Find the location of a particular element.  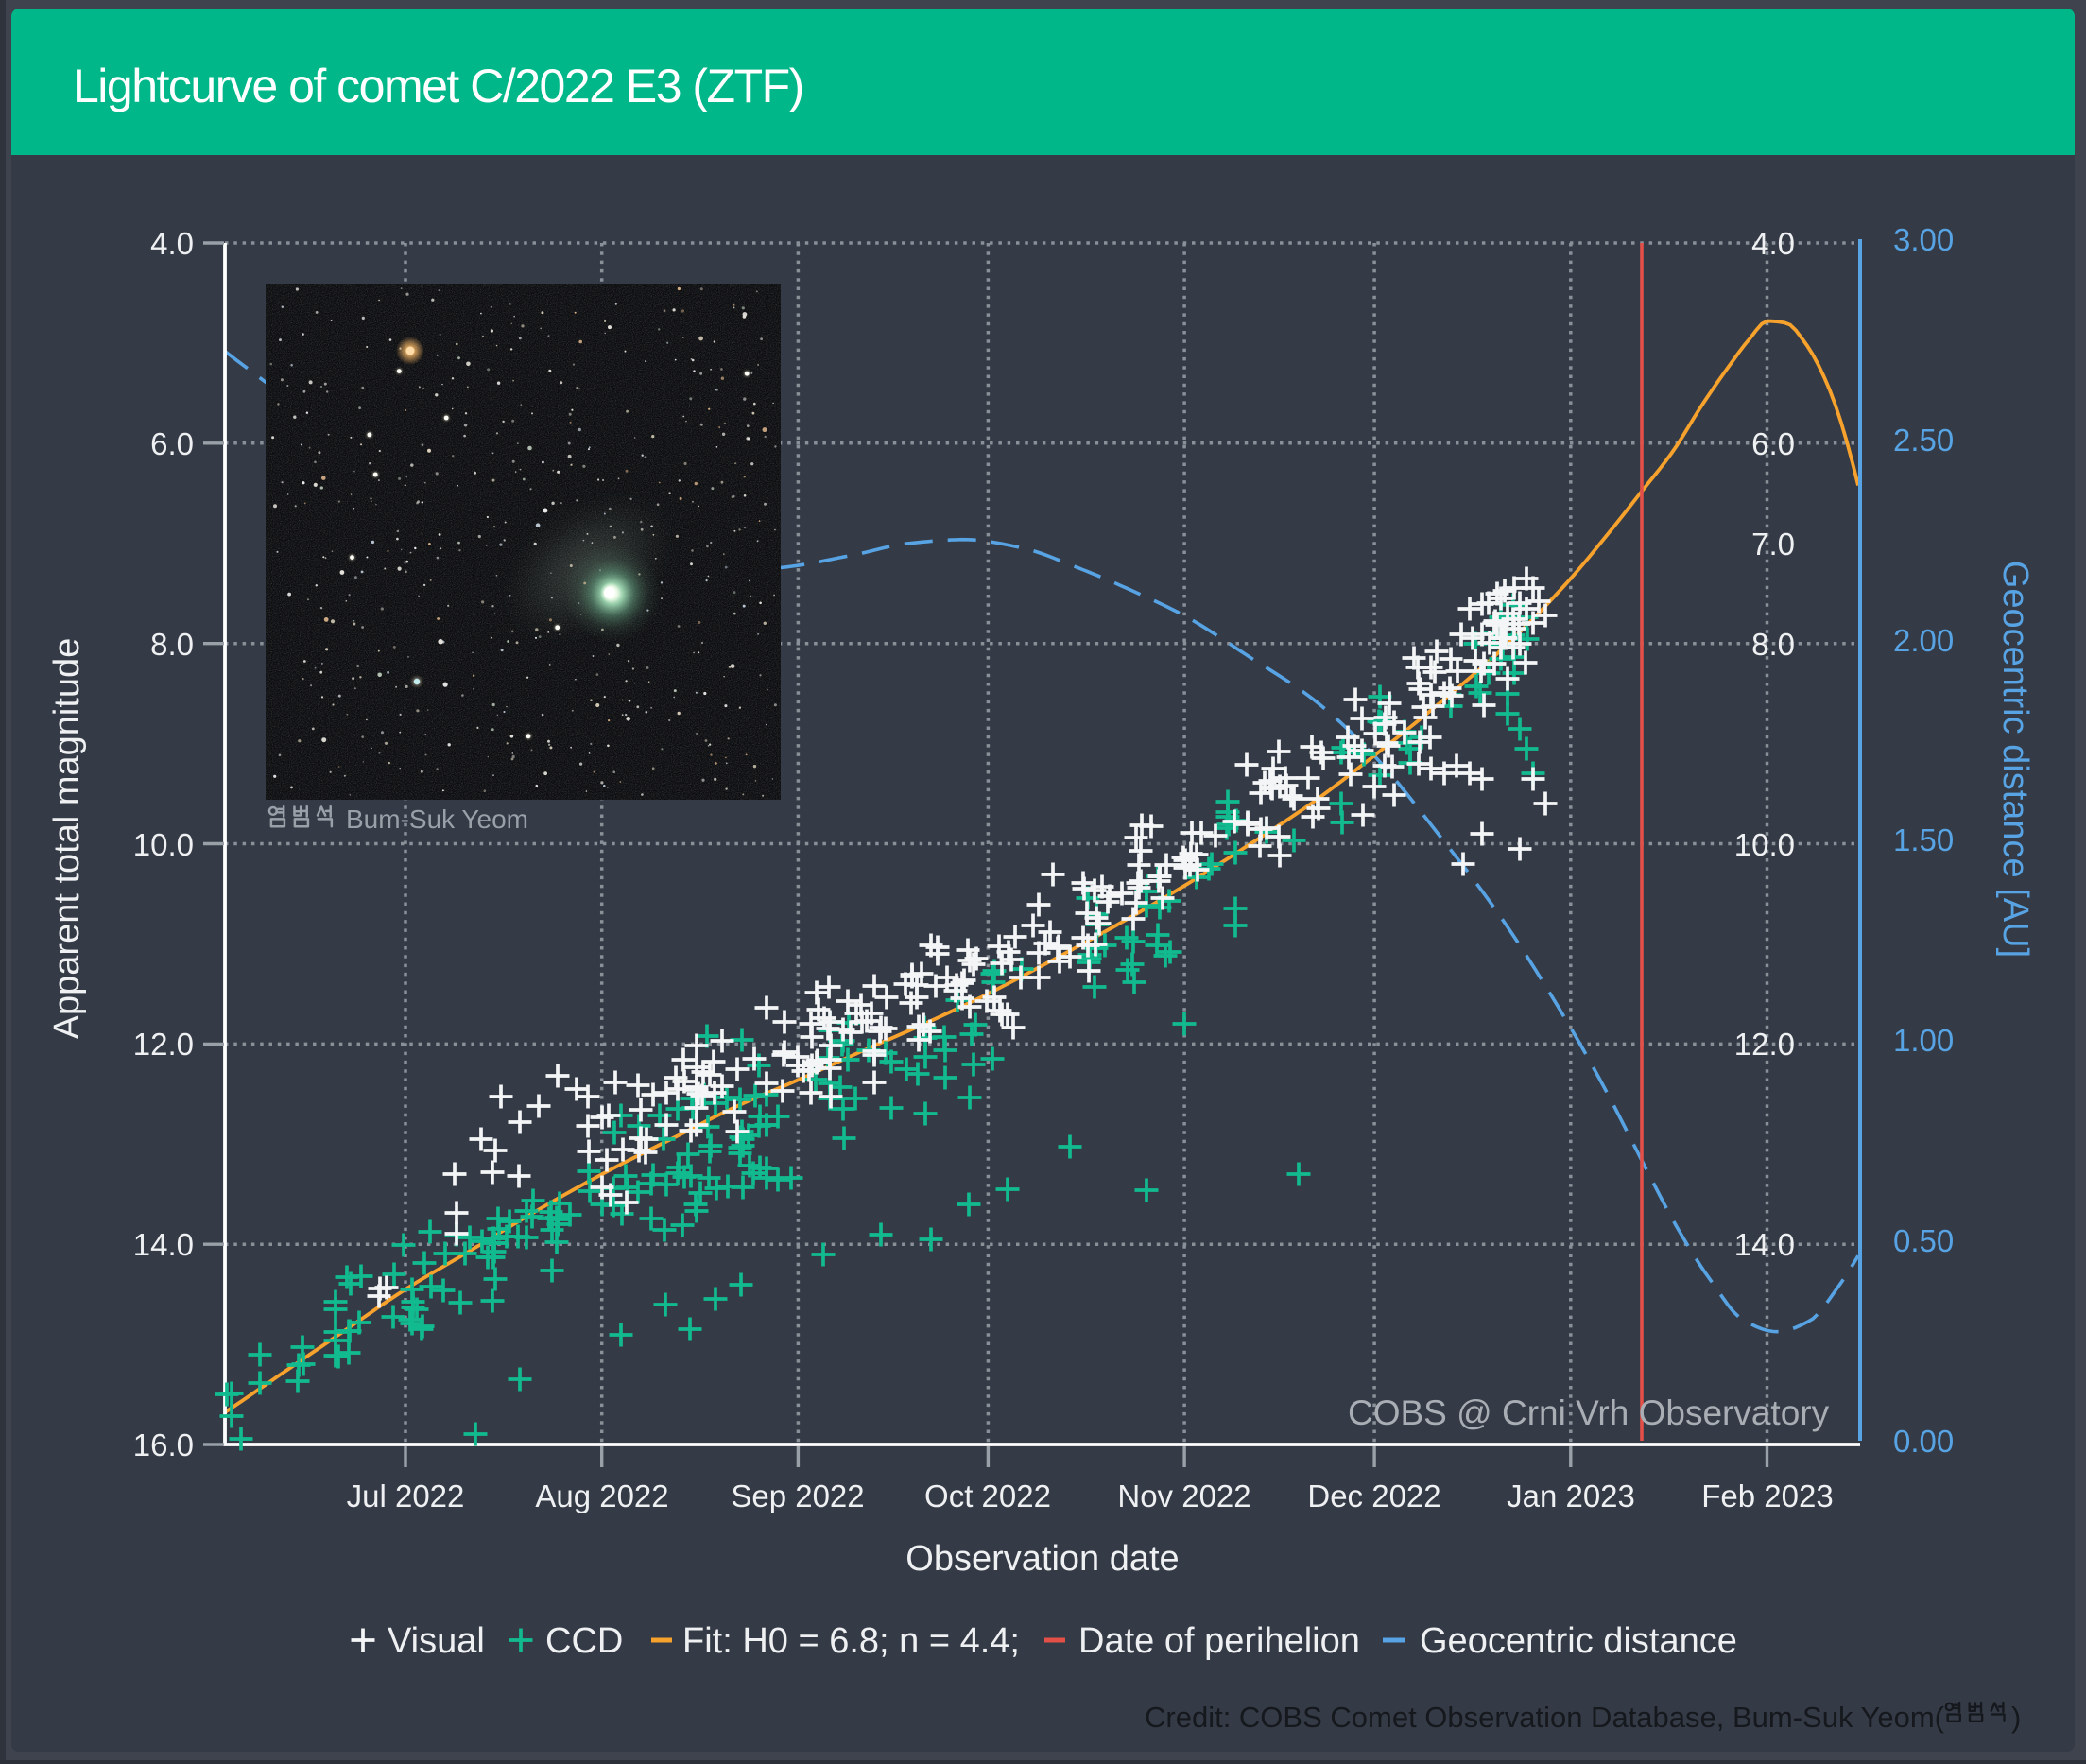

svg-text: CCD is located at coordinates (584, 1641).